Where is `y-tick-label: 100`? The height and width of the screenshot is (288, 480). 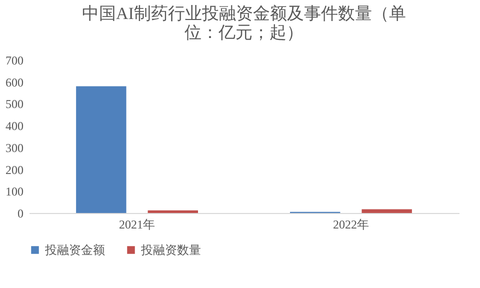
y-tick-label: 100 is located at coordinates (15, 191).